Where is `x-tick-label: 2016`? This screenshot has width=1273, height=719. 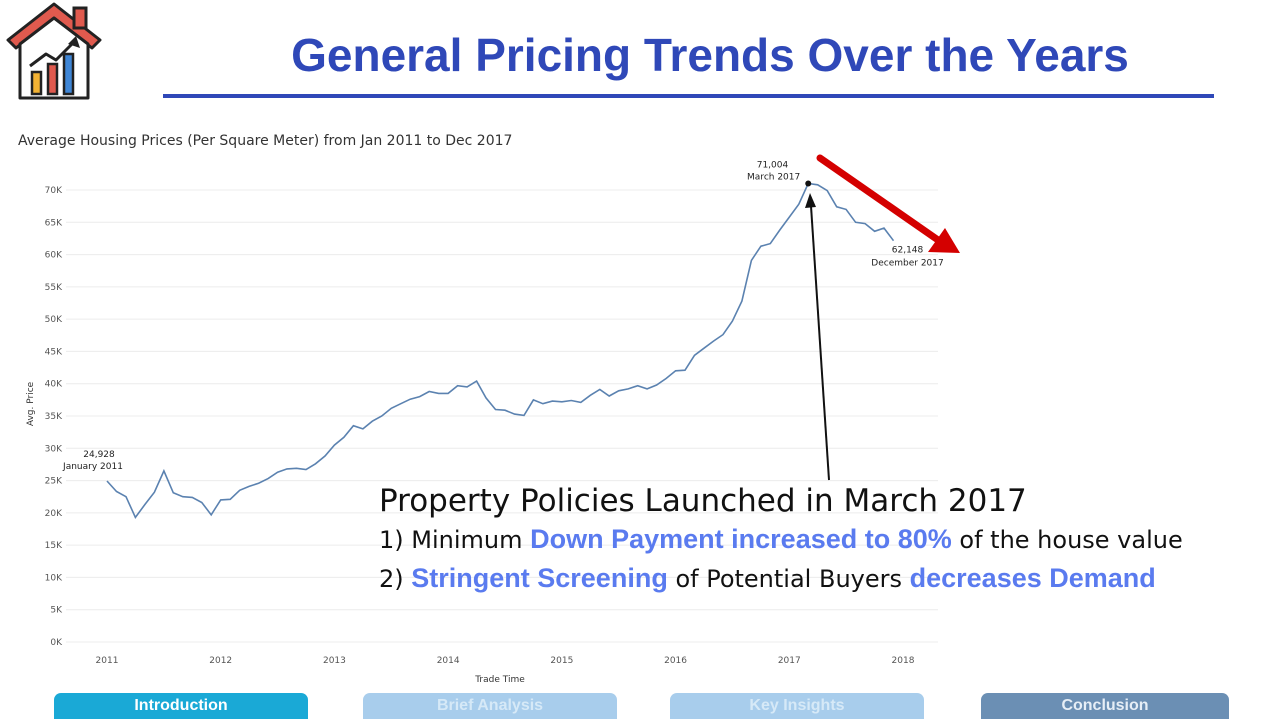 x-tick-label: 2016 is located at coordinates (675, 661).